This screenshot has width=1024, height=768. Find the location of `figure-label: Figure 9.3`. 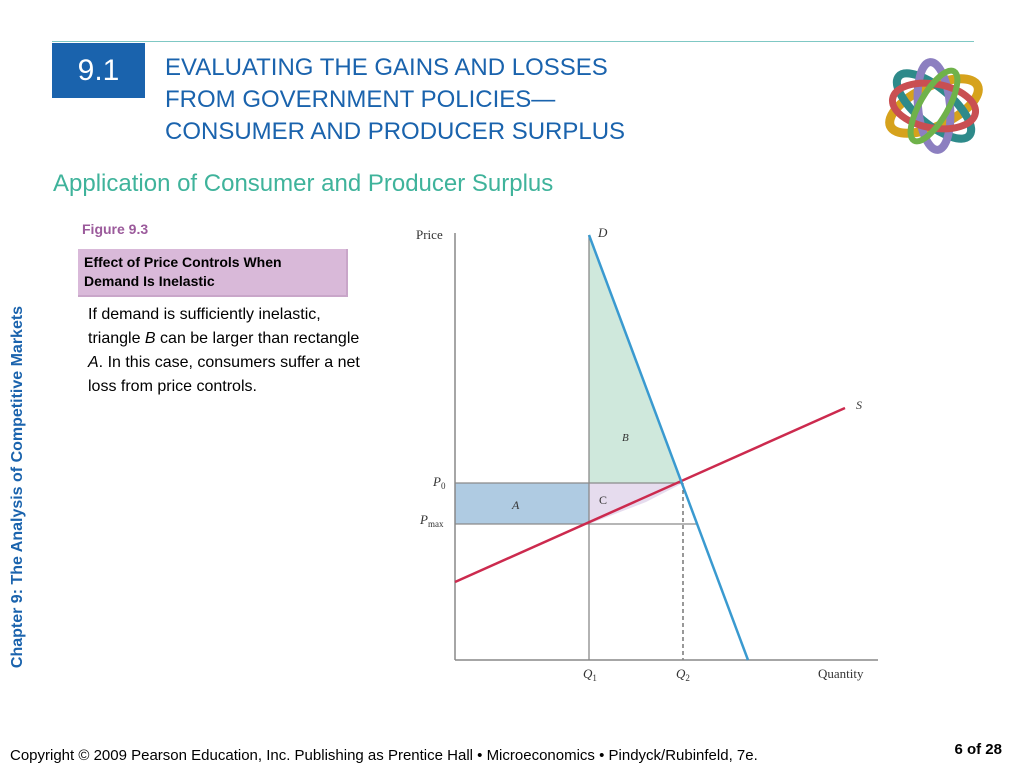

figure-label: Figure 9.3 is located at coordinates (115, 229).